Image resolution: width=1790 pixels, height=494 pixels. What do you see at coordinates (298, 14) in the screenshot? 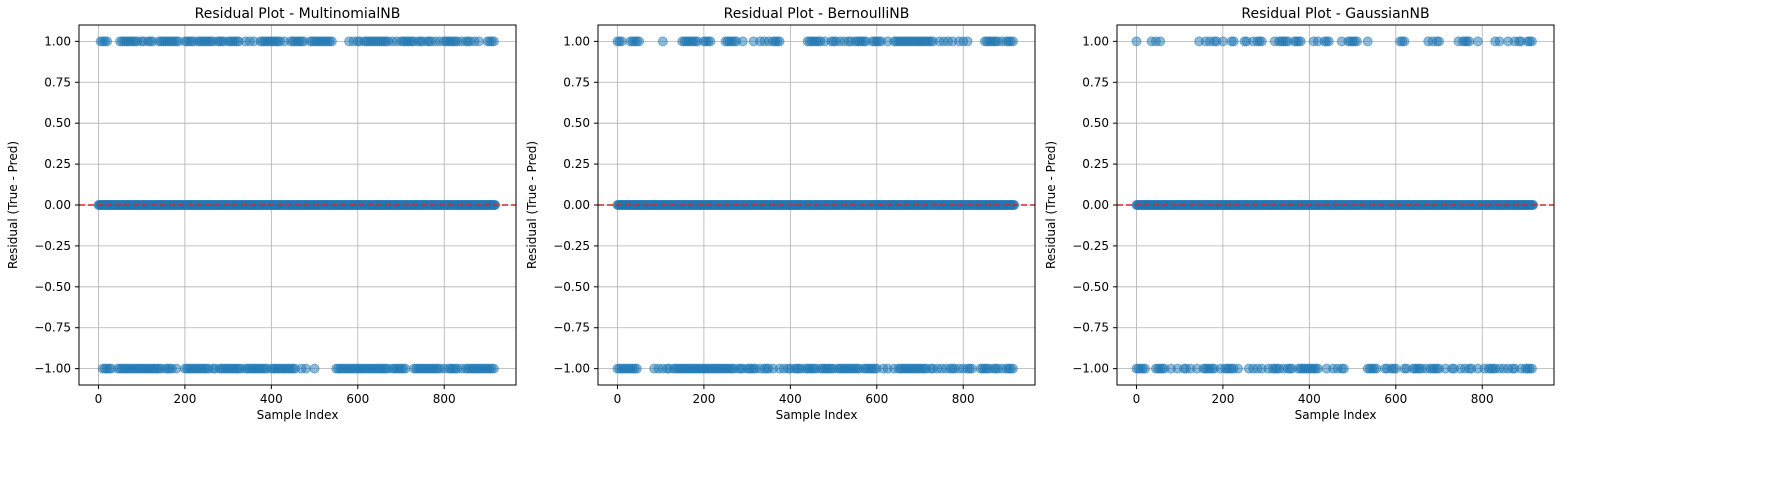
I see `chart-title: Residual Plot - MultinomialNB` at bounding box center [298, 14].